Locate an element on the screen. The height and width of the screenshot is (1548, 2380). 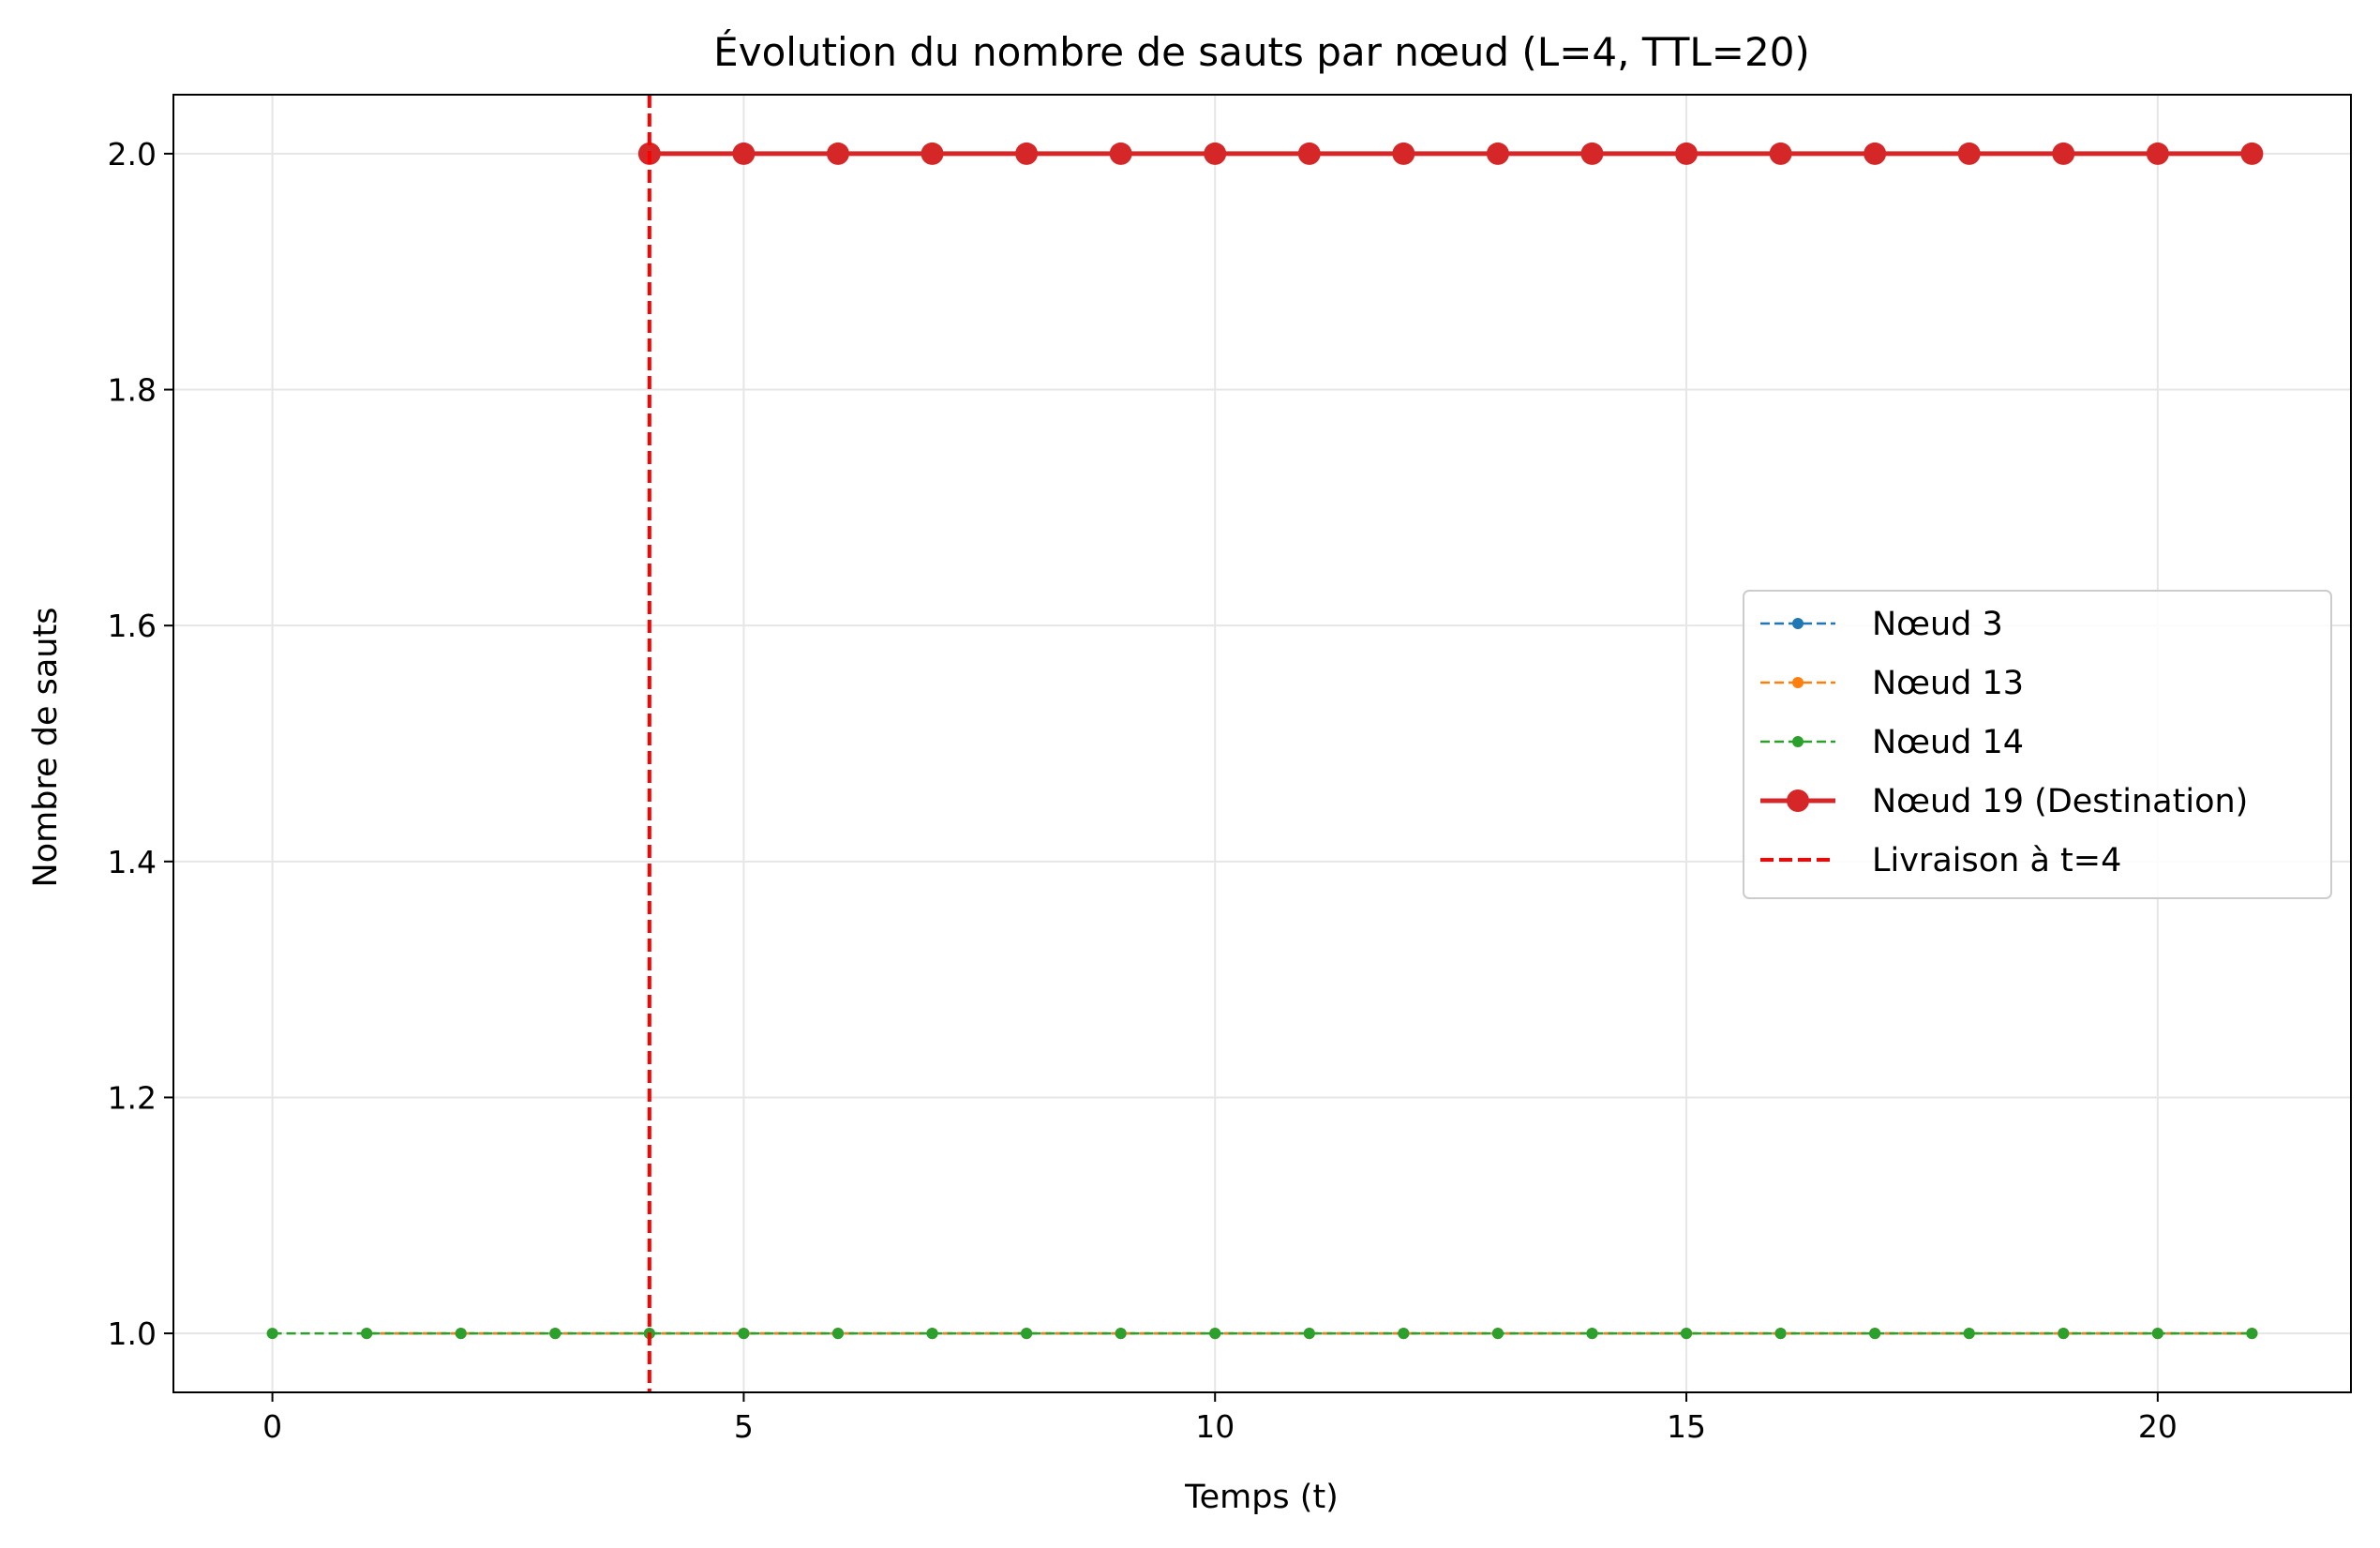
legend-label: Nœud 14 is located at coordinates (1948, 742).